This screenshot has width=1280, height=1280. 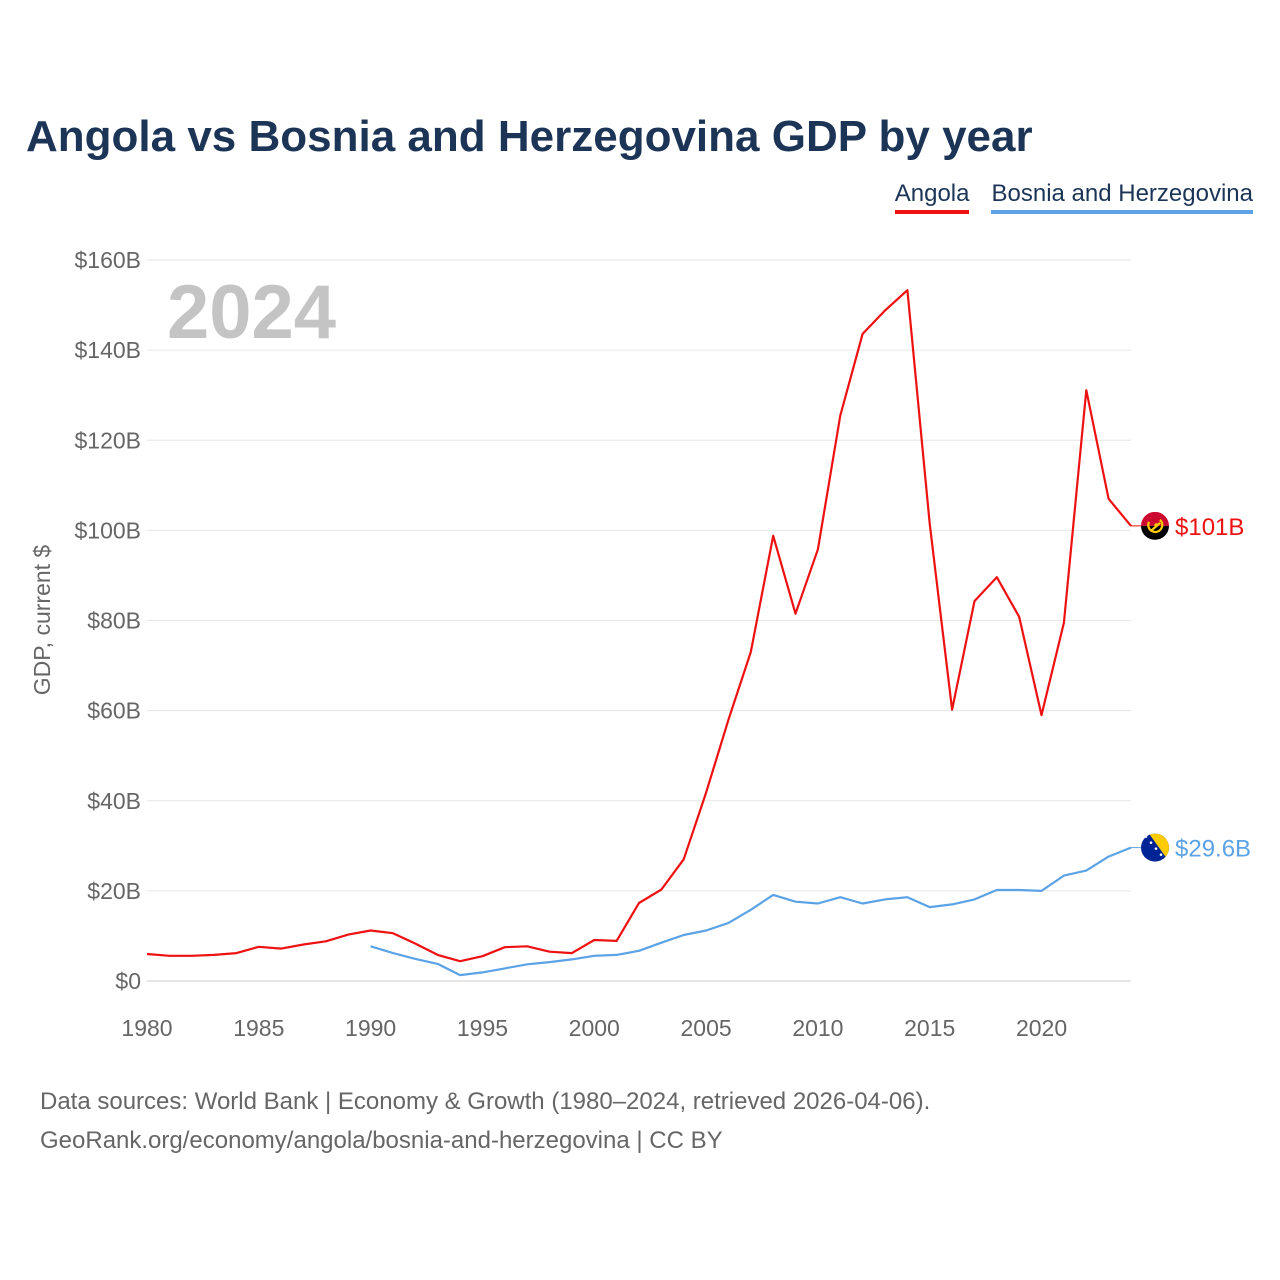 I want to click on y-axis-title: GDP, current $, so click(x=42, y=620).